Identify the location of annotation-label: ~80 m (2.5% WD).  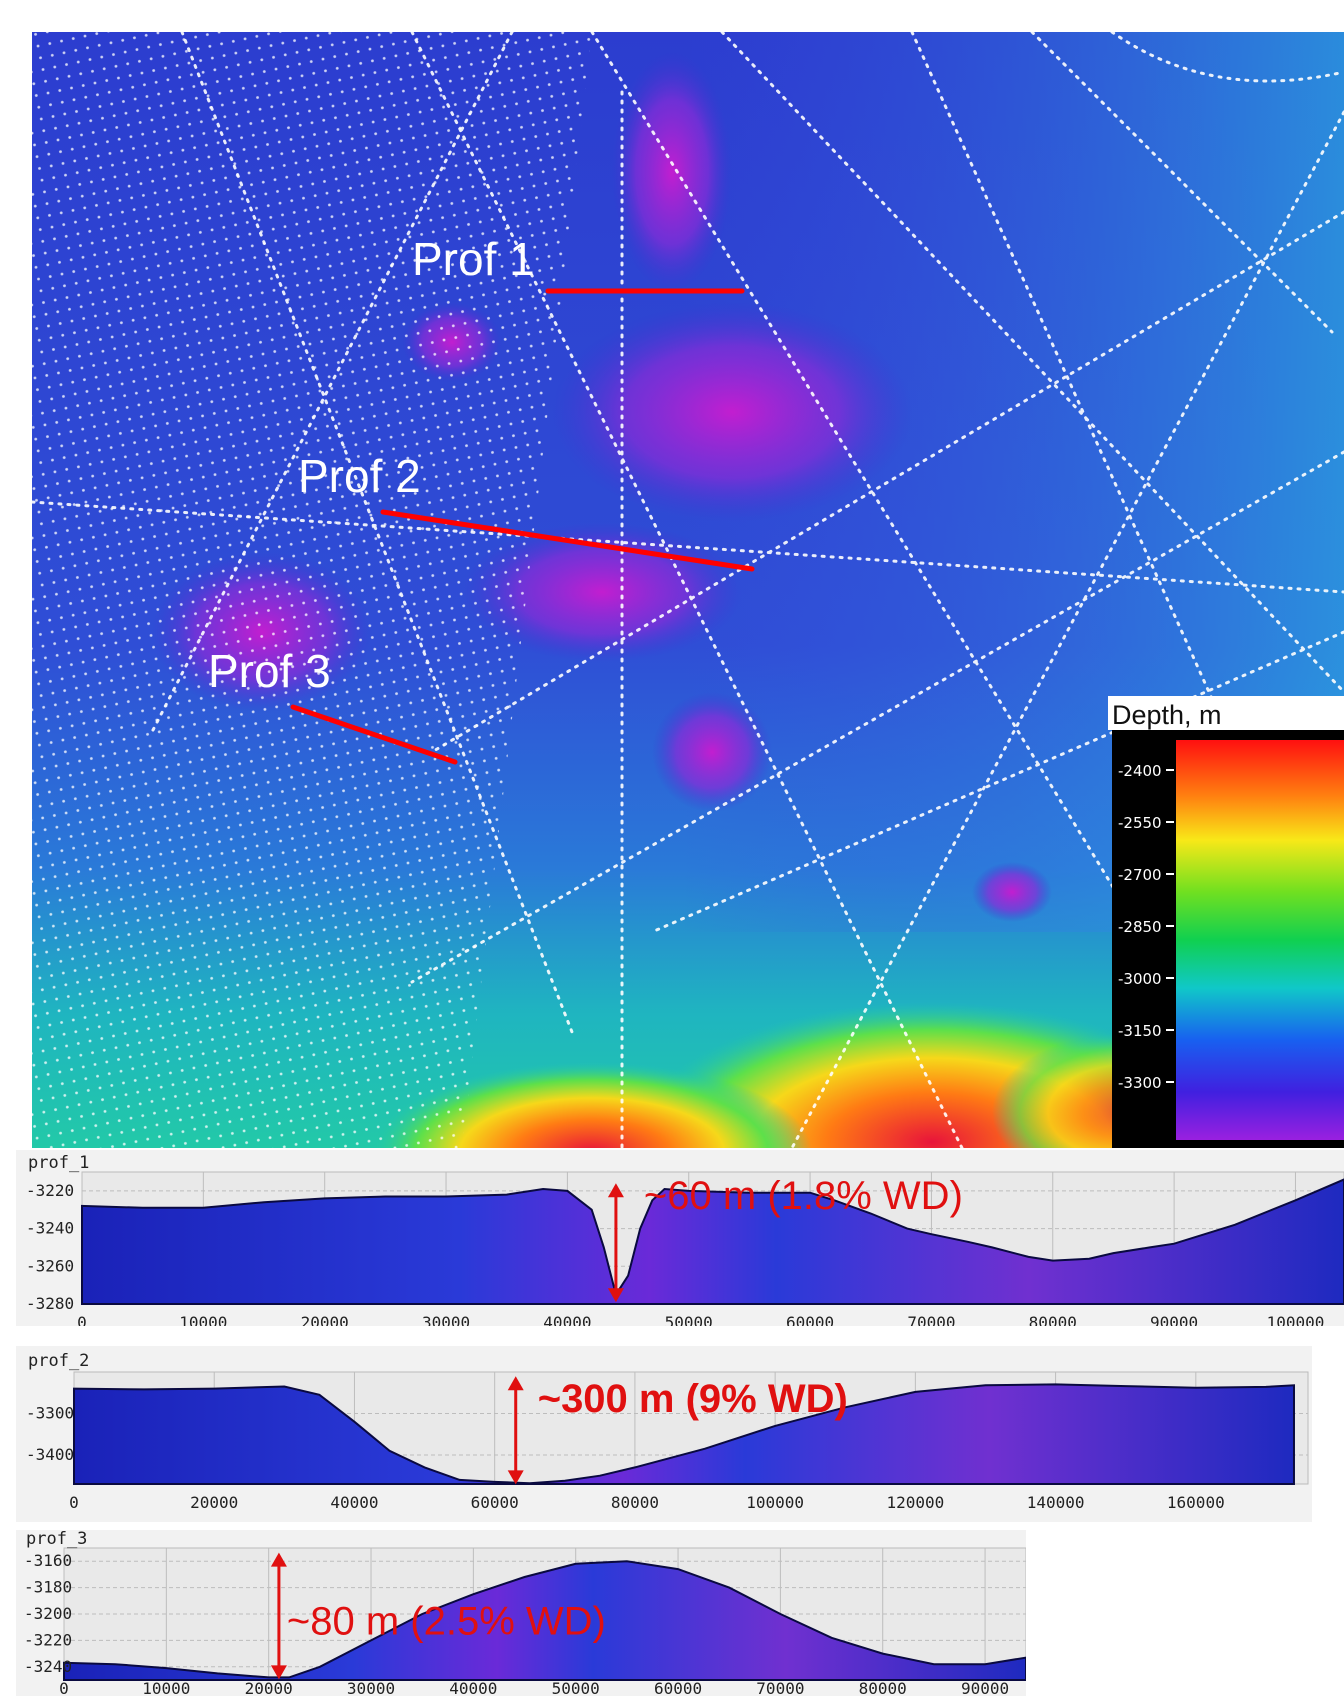
(446, 1622).